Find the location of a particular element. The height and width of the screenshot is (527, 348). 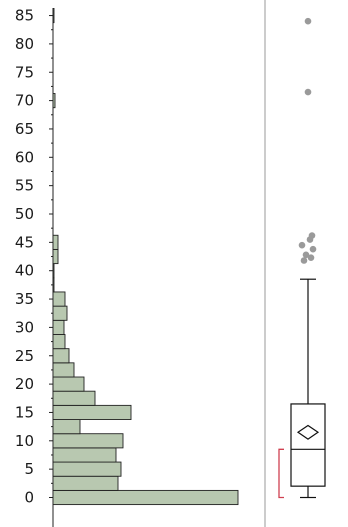

box-plot is located at coordinates (302, 258).